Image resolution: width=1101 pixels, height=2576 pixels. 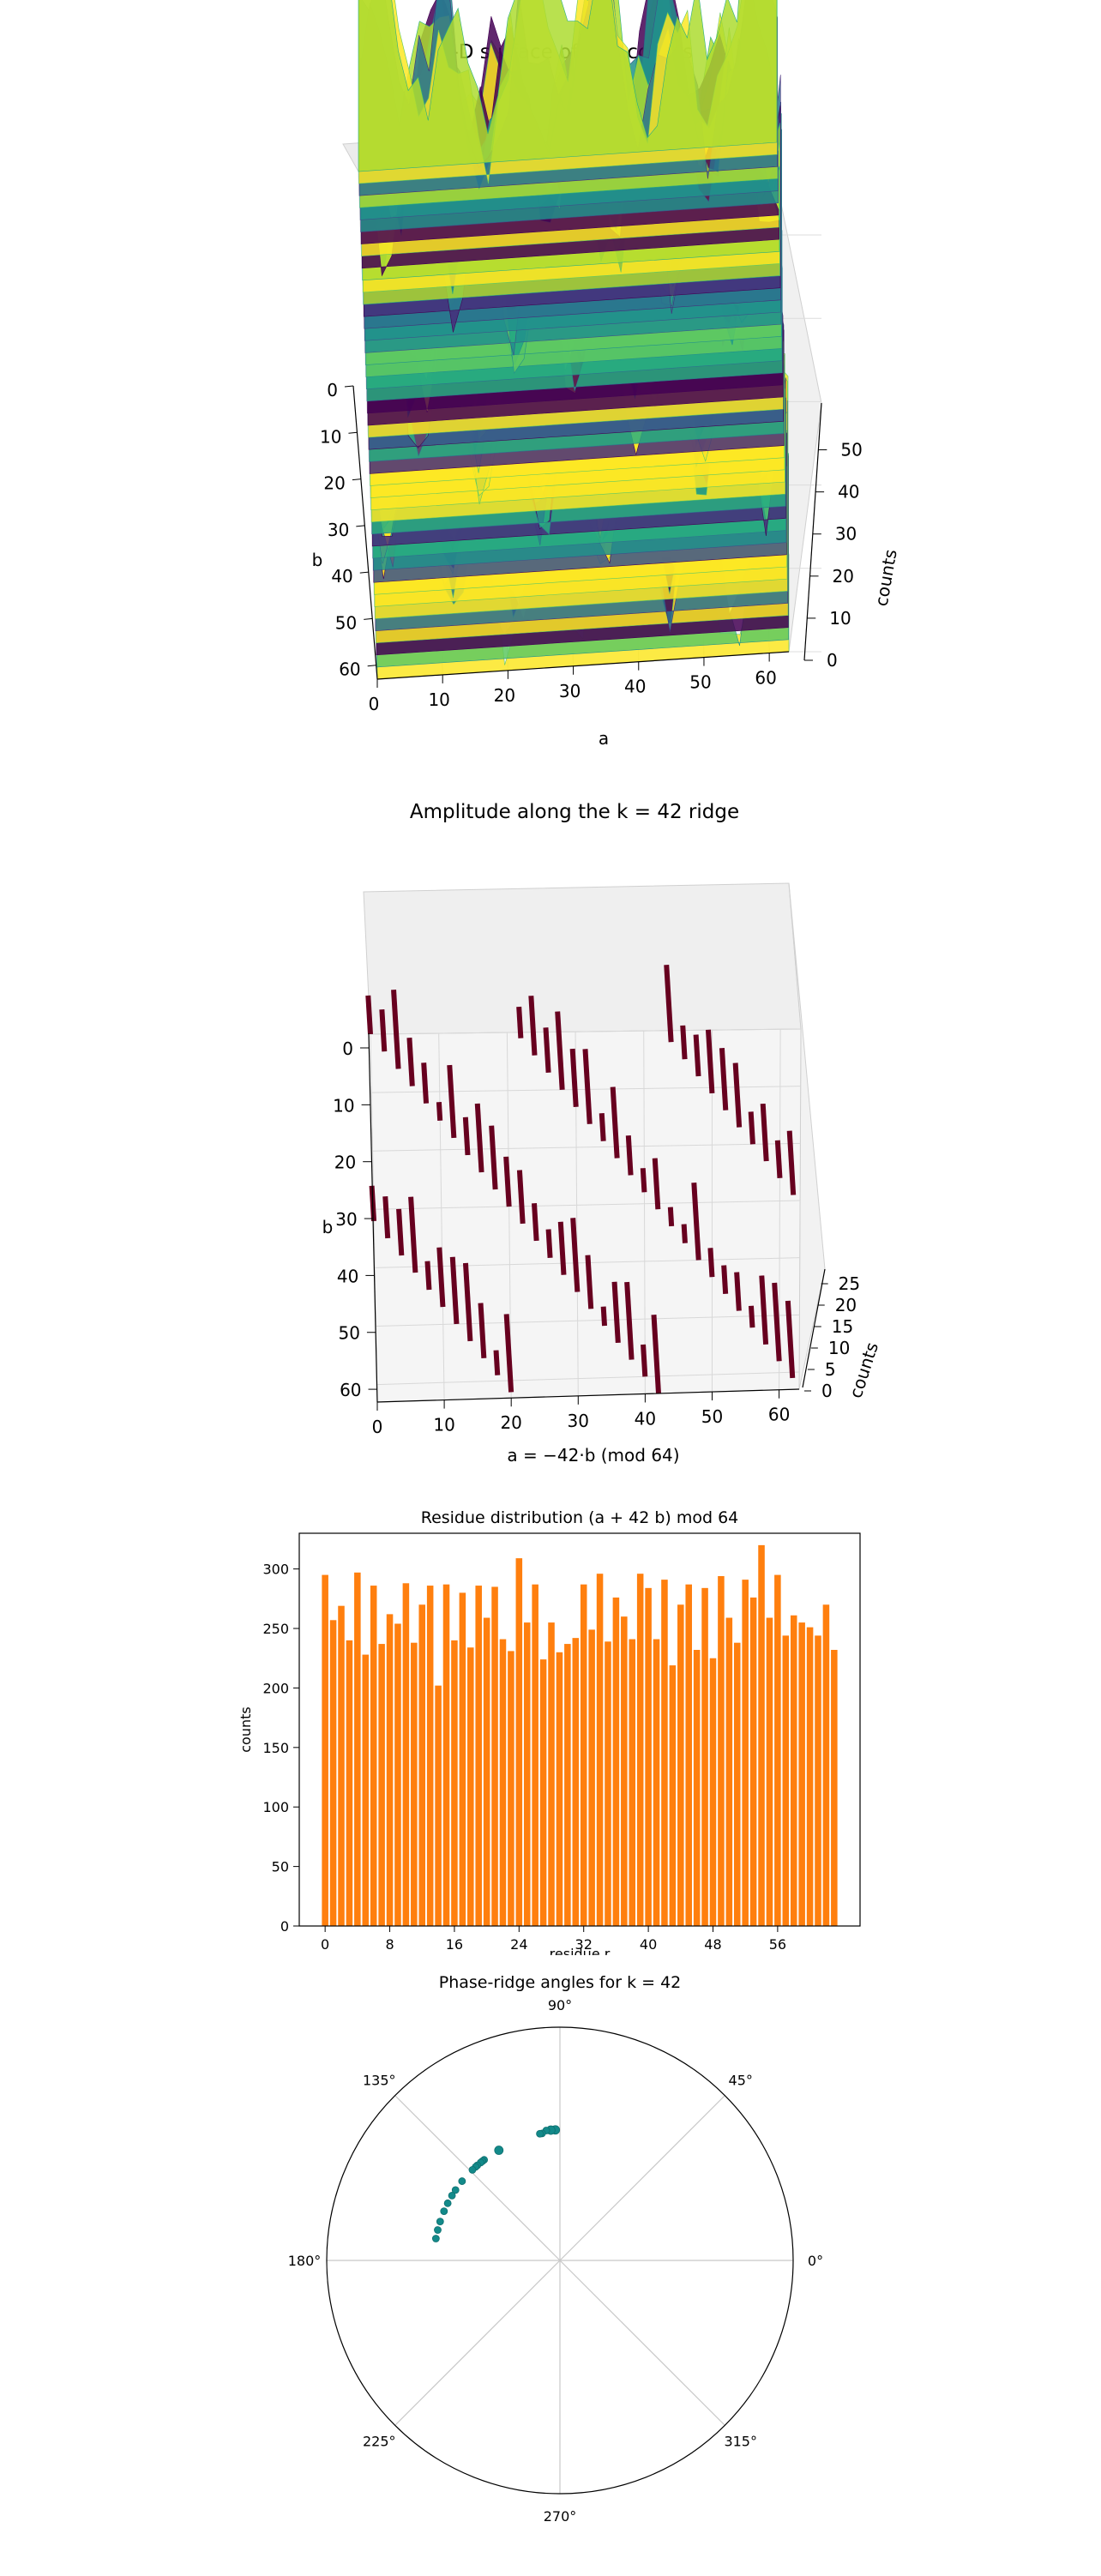 What do you see at coordinates (280, 1867) in the screenshot?
I see `residue-y-tick-label: 50` at bounding box center [280, 1867].